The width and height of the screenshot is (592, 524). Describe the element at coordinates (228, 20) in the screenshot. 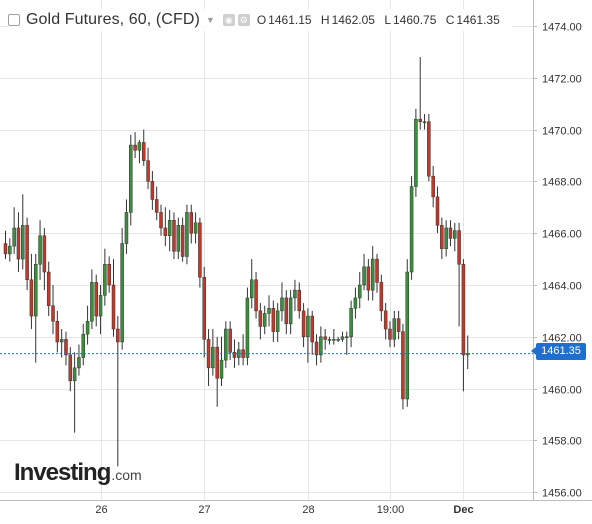

I see `eye-icon: ◉` at that location.